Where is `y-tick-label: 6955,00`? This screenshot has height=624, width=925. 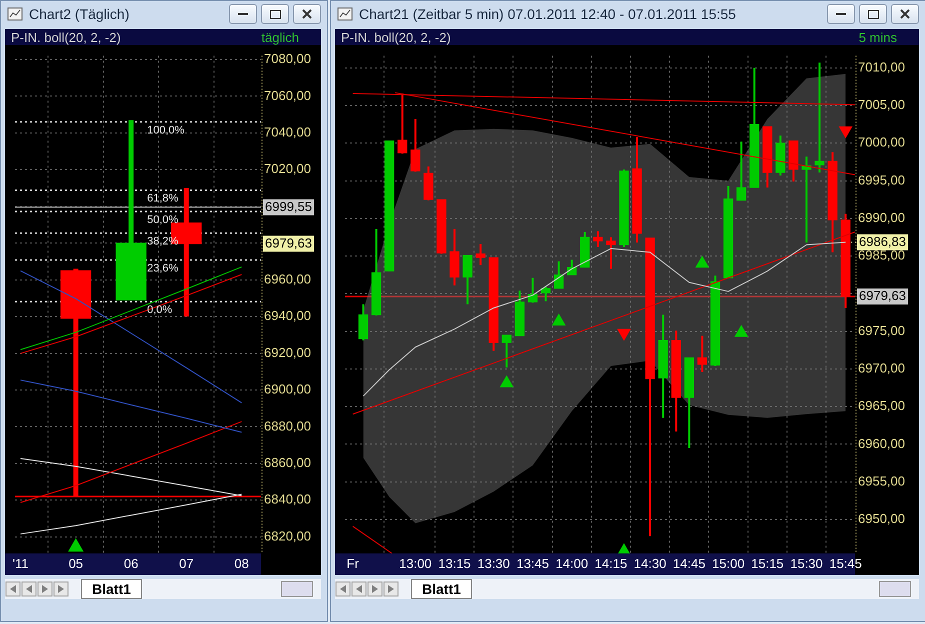 y-tick-label: 6955,00 is located at coordinates (881, 480).